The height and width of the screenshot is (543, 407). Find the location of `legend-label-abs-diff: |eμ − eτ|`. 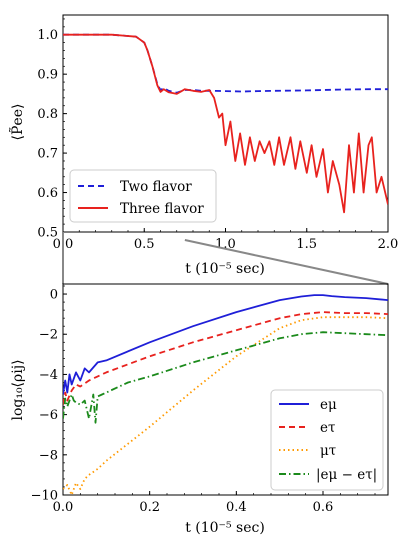

legend-label-abs-diff: |eμ − eτ| is located at coordinates (346, 475).